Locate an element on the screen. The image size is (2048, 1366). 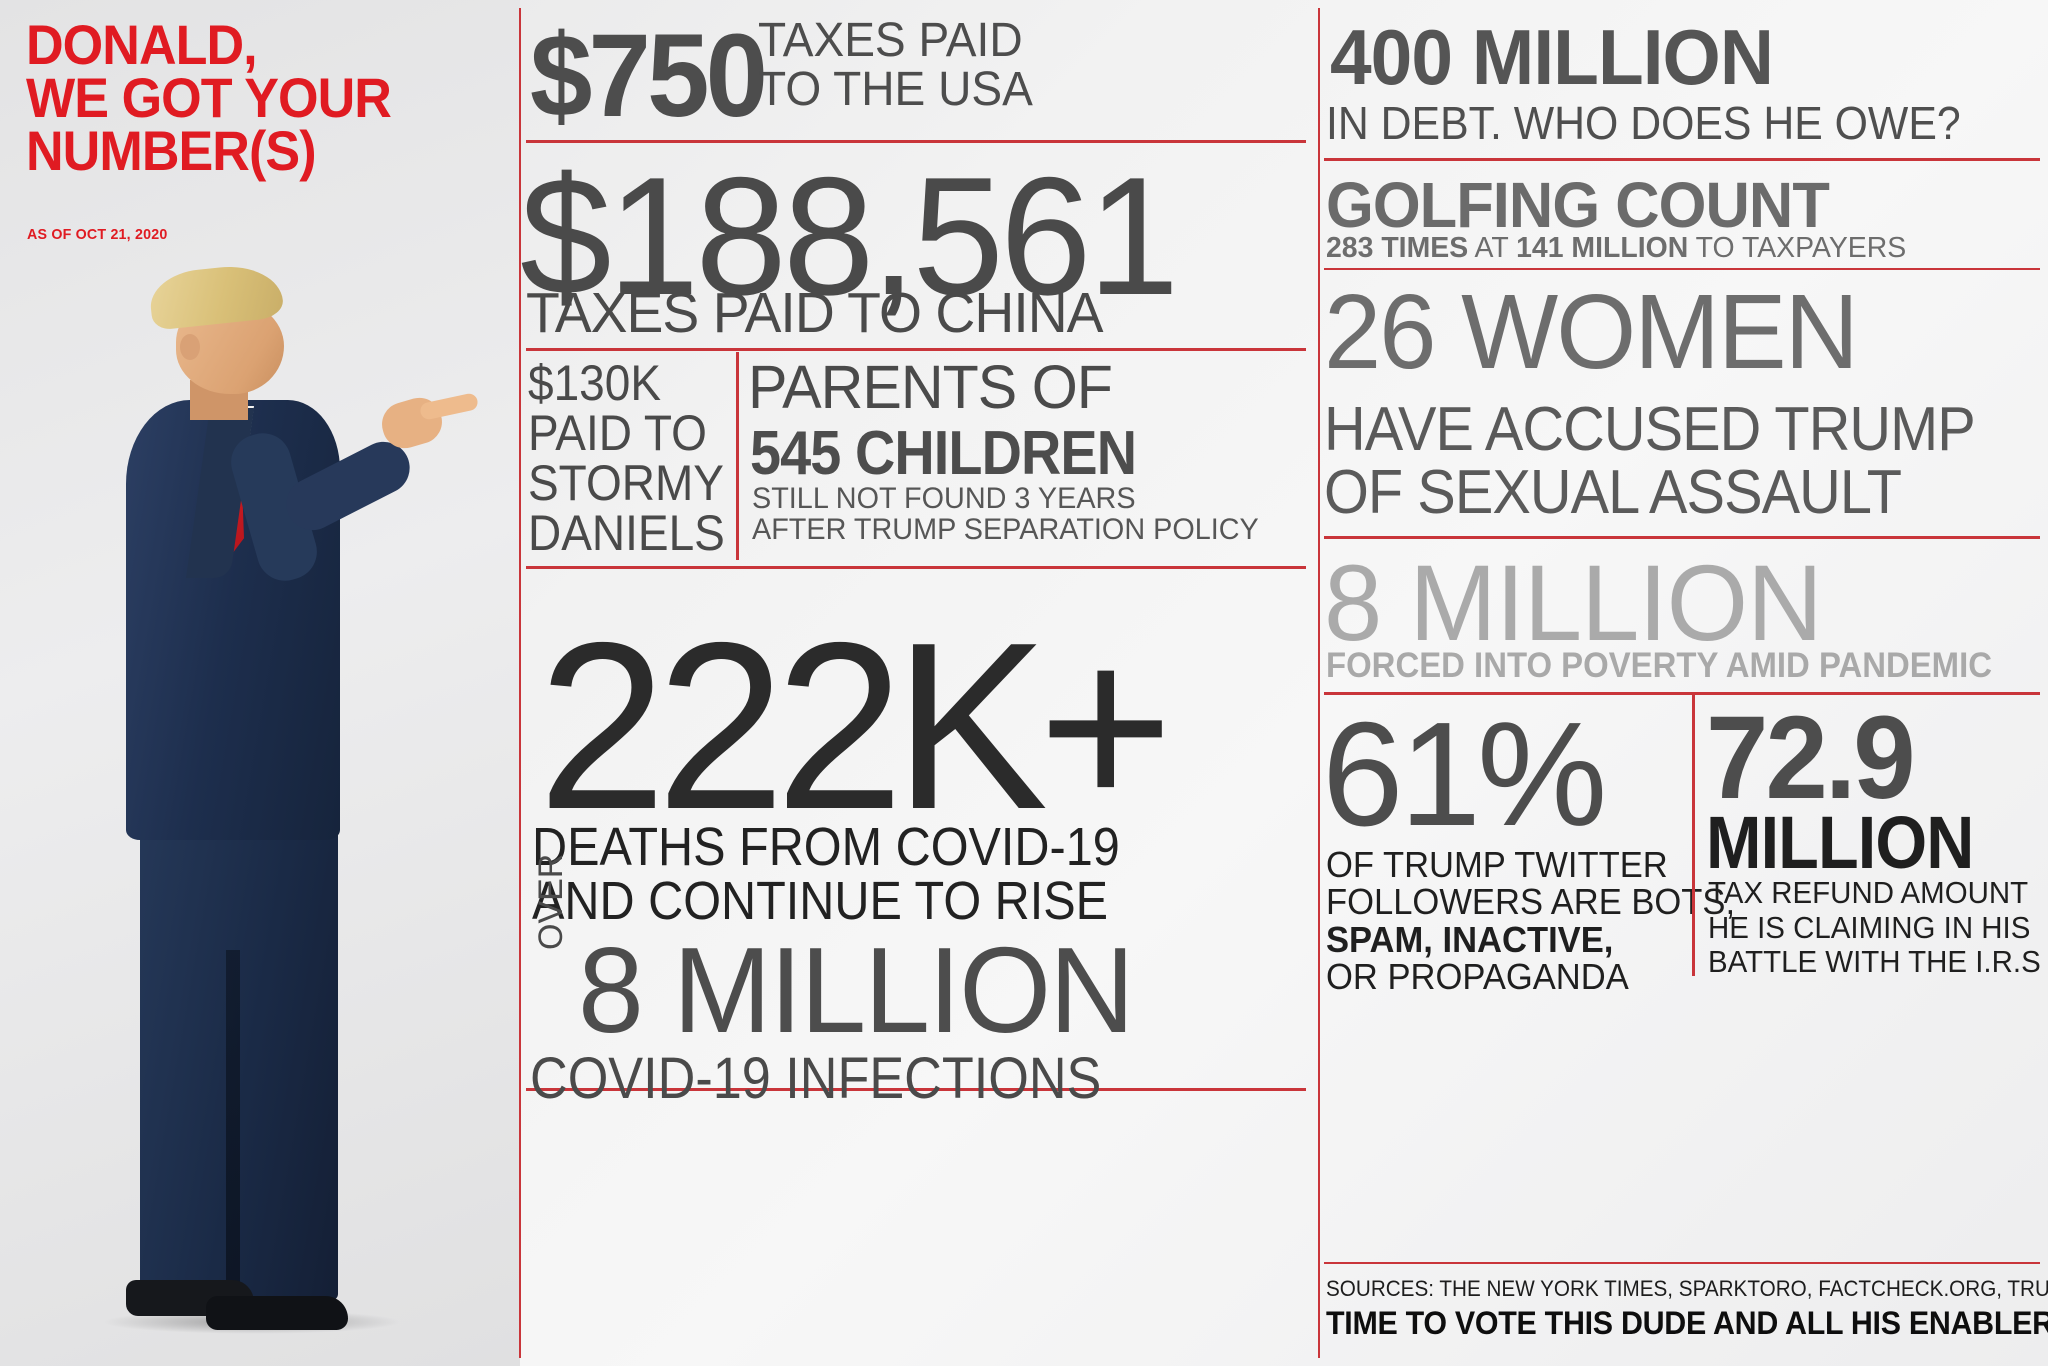
rule-under-debt is located at coordinates (1682, 159).